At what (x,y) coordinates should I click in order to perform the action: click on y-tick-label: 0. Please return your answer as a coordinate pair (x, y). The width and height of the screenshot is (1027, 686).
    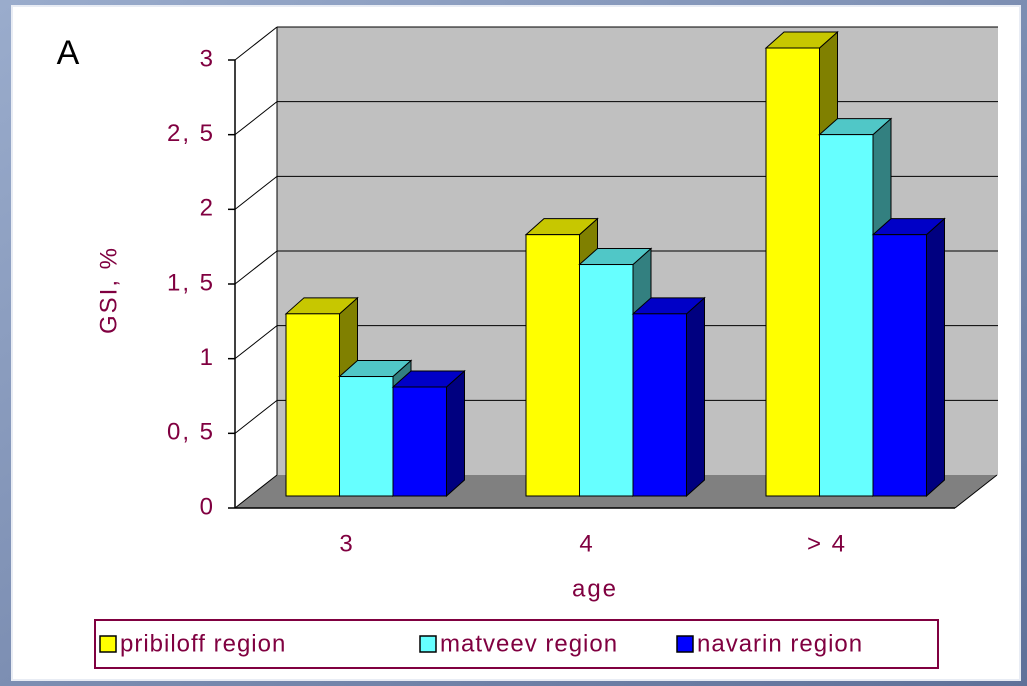
    Looking at the image, I should click on (207, 506).